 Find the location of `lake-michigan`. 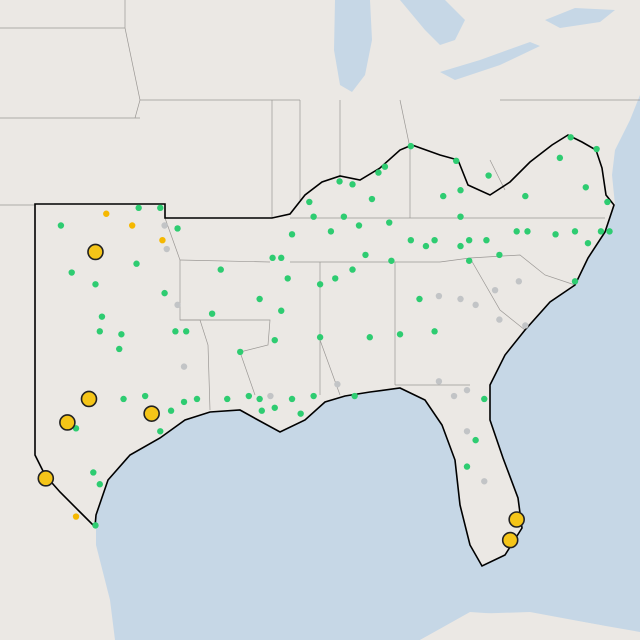

lake-michigan is located at coordinates (353, 46).